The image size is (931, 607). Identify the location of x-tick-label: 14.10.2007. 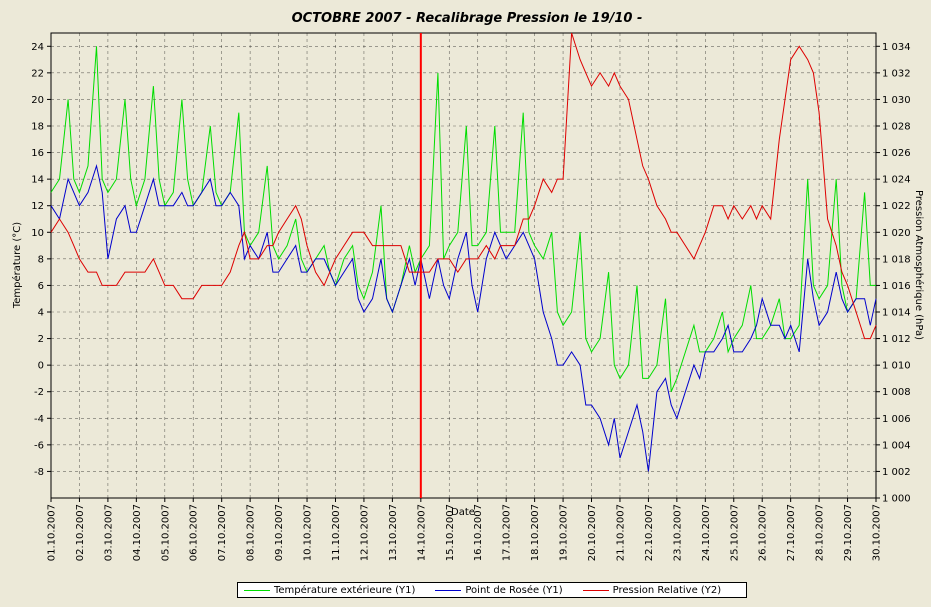
(421, 532).